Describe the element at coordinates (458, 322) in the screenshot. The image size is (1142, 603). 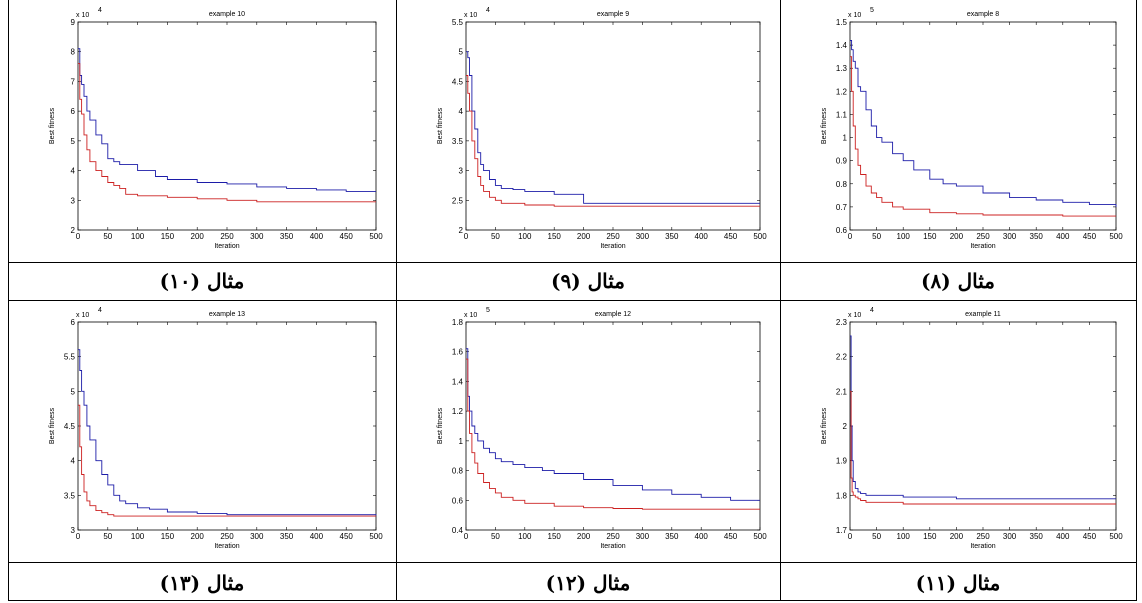
I see `y-tick-label: 1.8` at that location.